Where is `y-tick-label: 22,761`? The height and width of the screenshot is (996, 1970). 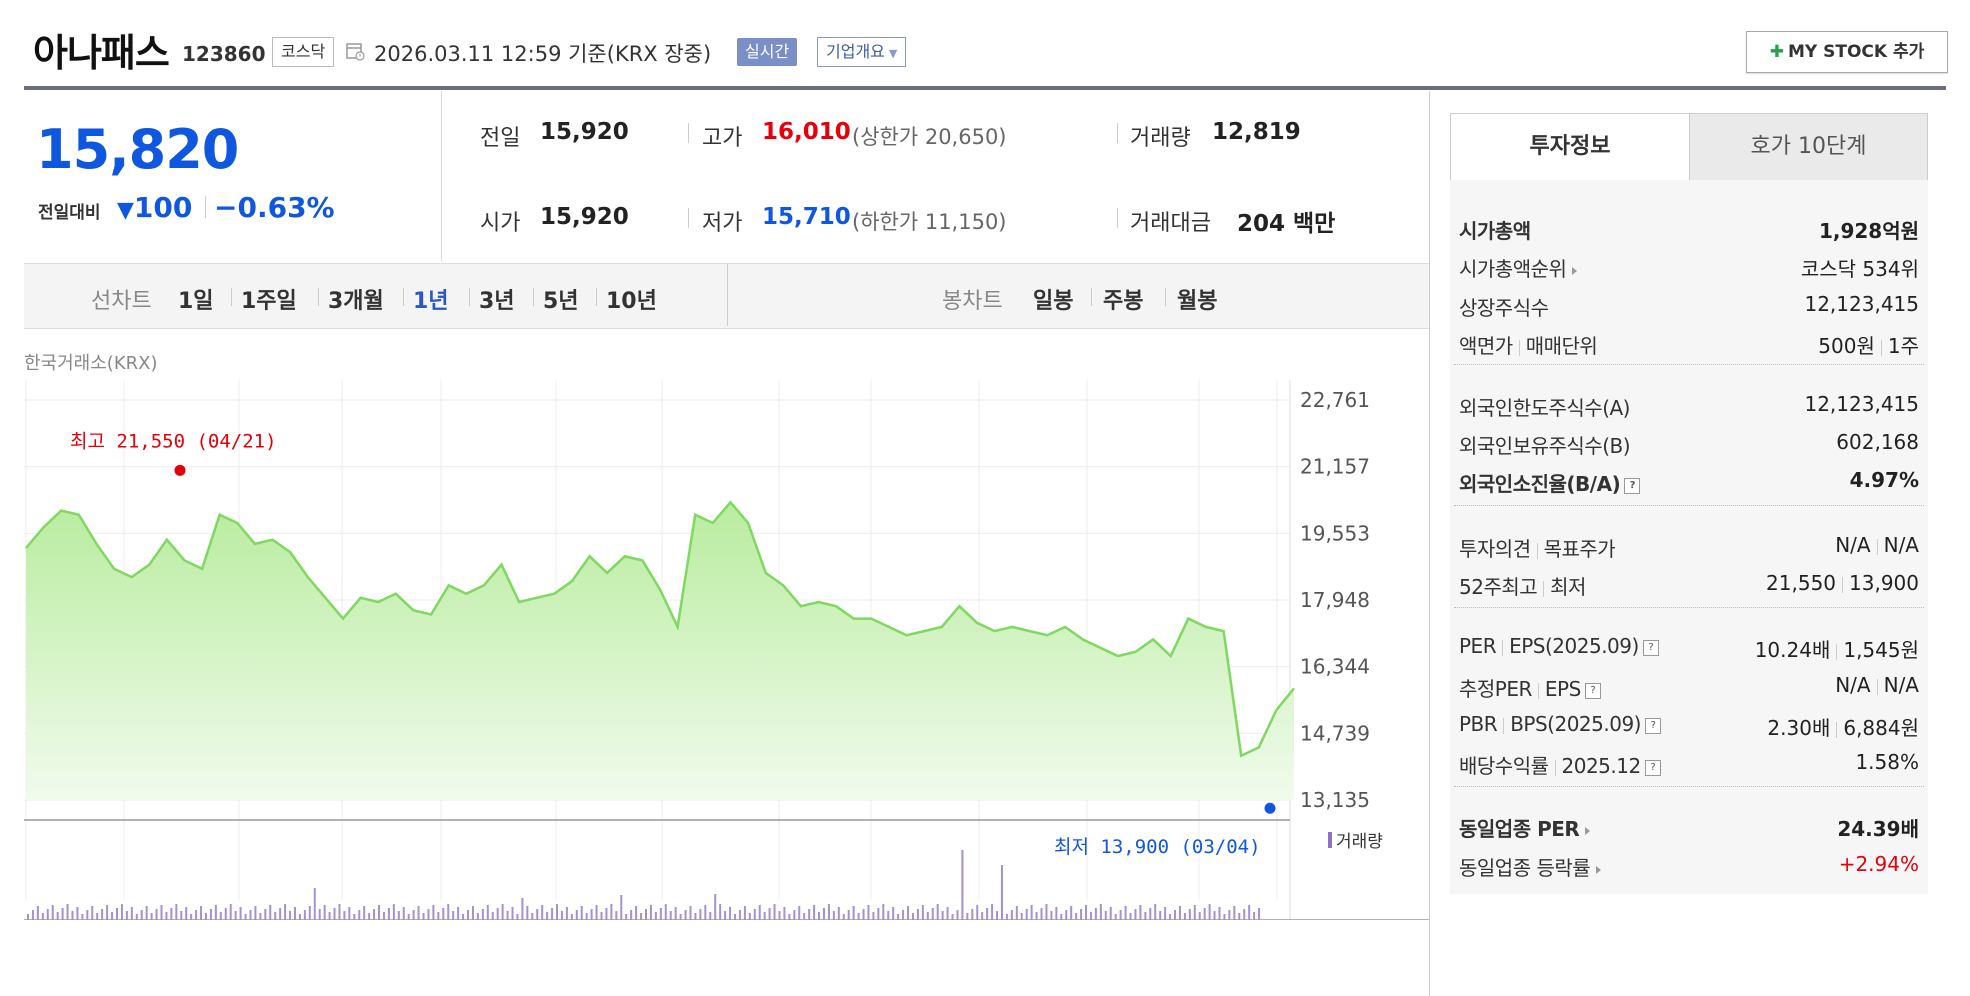 y-tick-label: 22,761 is located at coordinates (1335, 400).